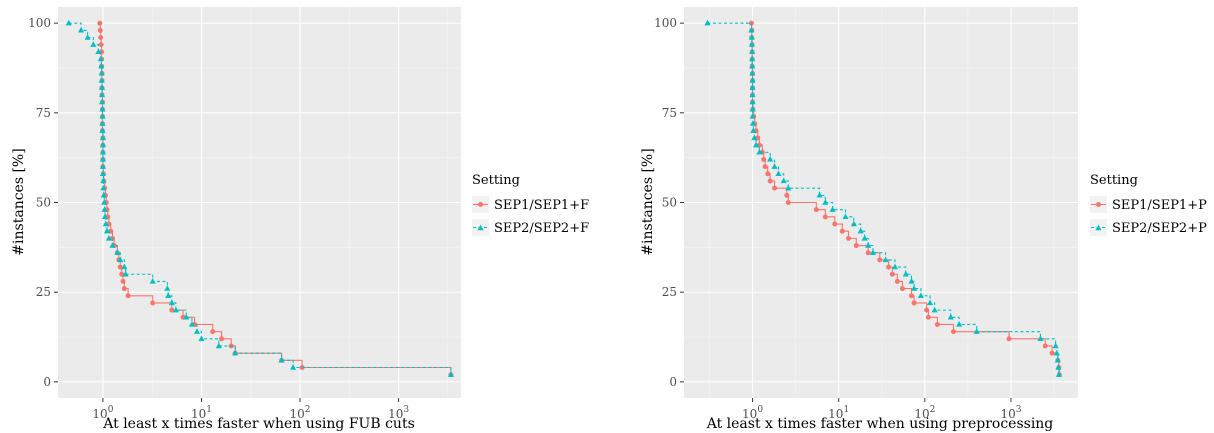 The width and height of the screenshot is (1214, 433). Describe the element at coordinates (541, 205) in the screenshot. I see `left-legend-label: SEP1/SEP1+F` at that location.